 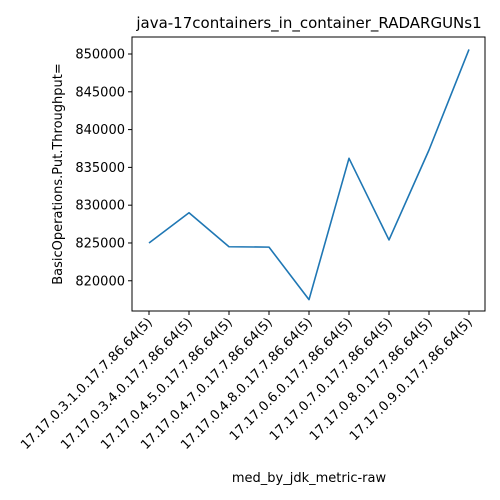 I want to click on y-tick-label: 840000, so click(x=100, y=130).